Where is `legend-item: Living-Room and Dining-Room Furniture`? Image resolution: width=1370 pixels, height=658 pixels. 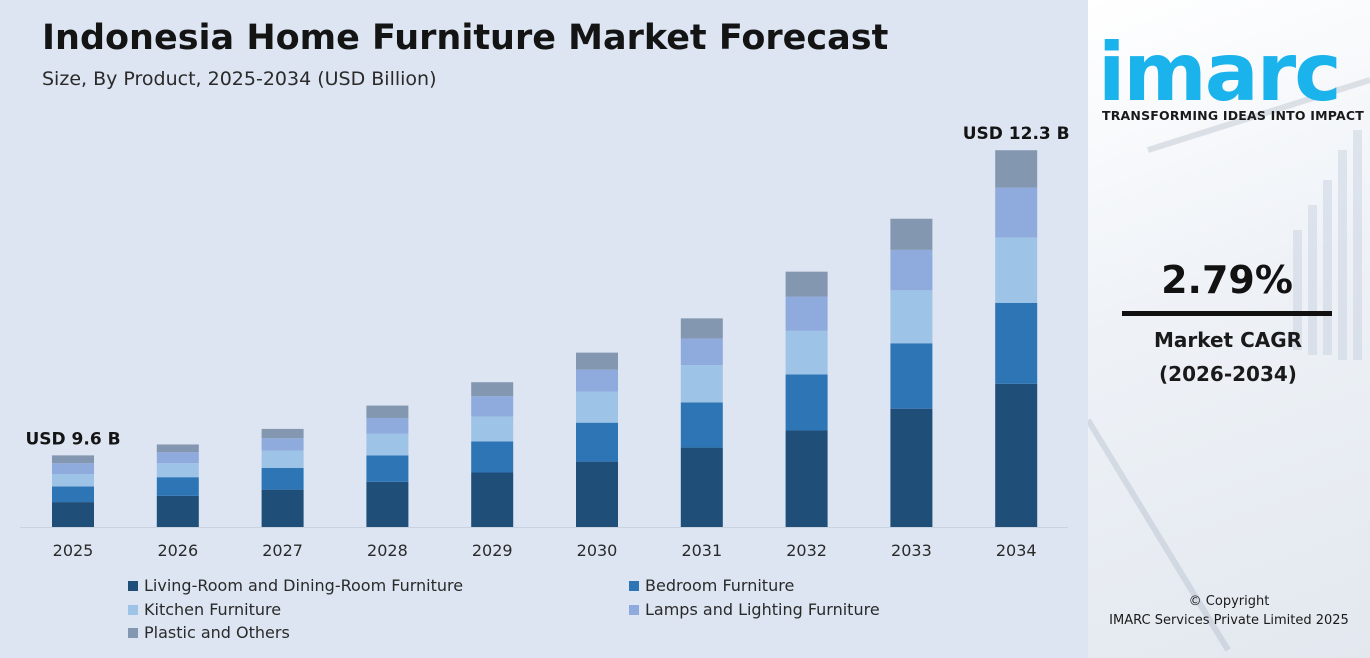
legend-item: Living-Room and Dining-Room Furniture is located at coordinates (295, 585).